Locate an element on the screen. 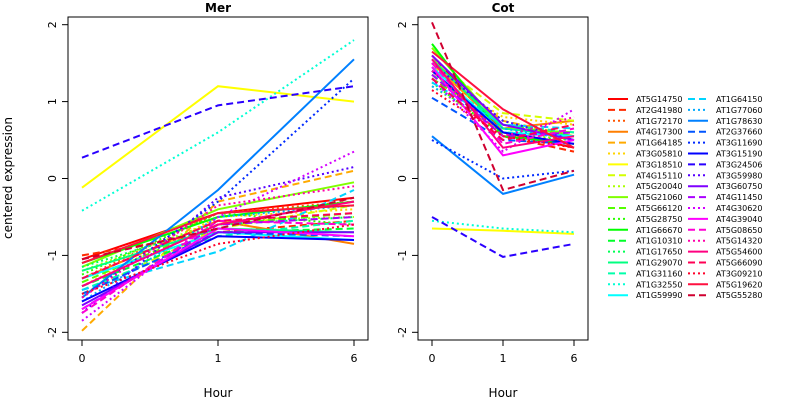 Image resolution: width=800 pixels, height=400 pixels. legend-label: AT5G66120 is located at coordinates (659, 208).